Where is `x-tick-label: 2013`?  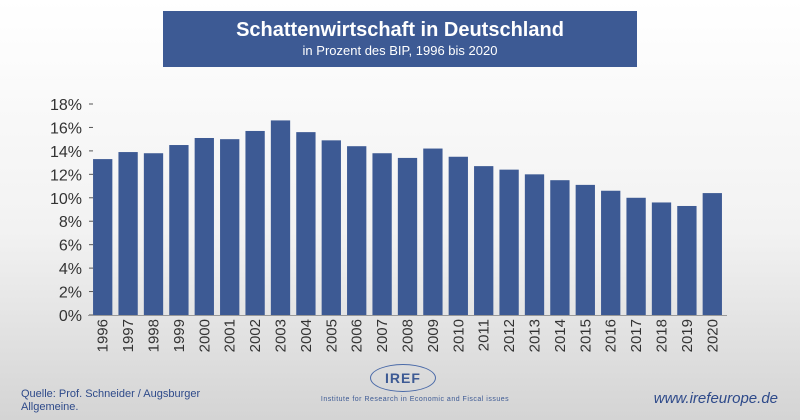 x-tick-label: 2013 is located at coordinates (535, 335).